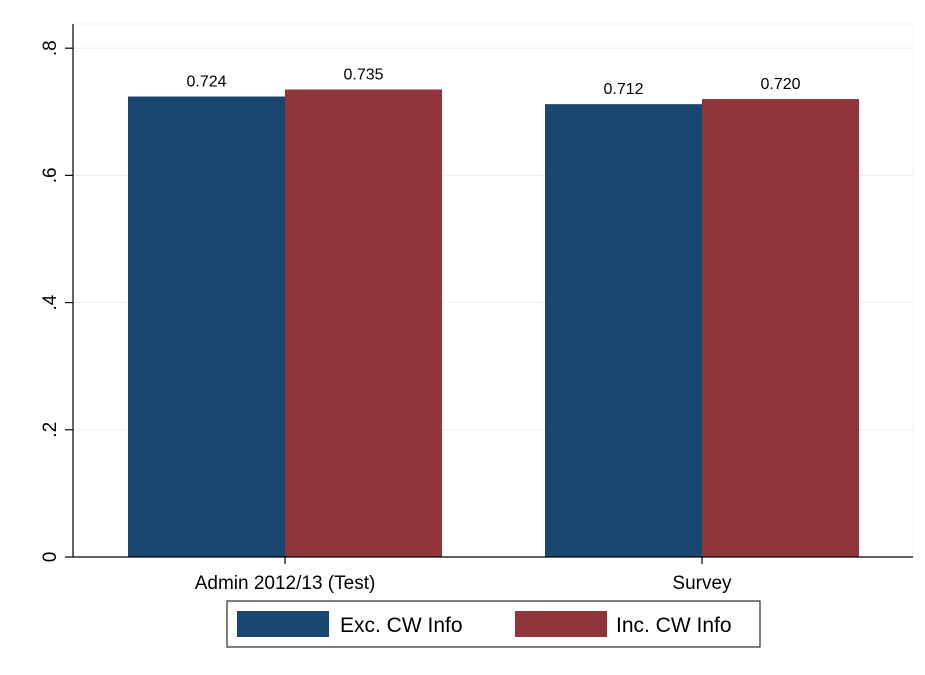 This screenshot has width=925, height=675. I want to click on legend-label-1: Inc. CW Info, so click(674, 625).